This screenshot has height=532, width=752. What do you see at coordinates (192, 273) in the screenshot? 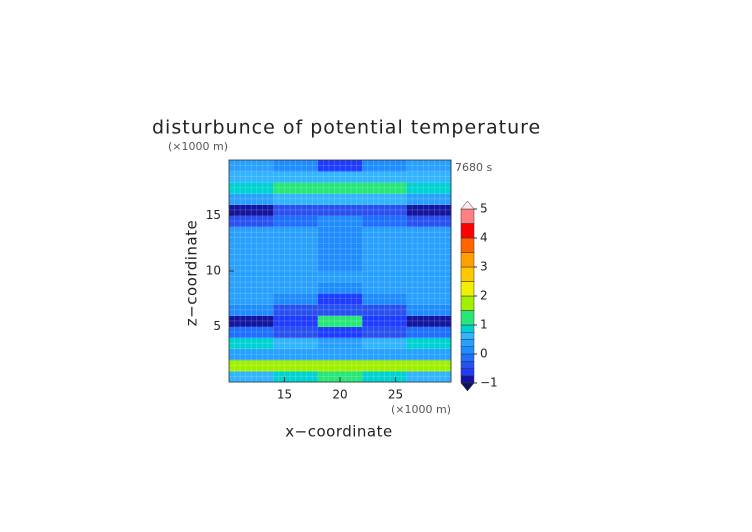
I see `y-axis-label: z−coordinate` at bounding box center [192, 273].